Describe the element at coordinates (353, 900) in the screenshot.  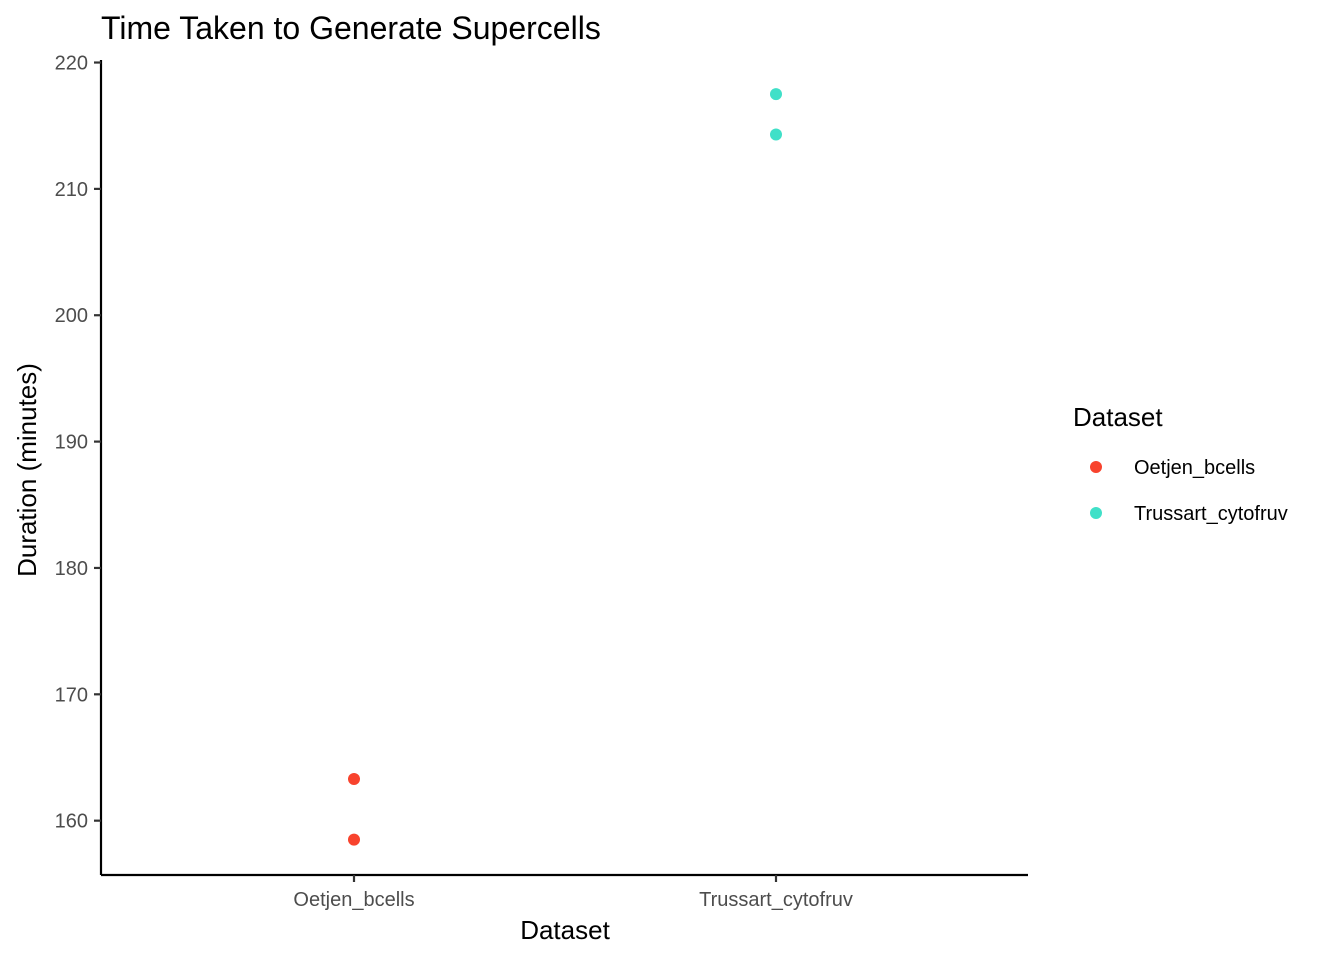
I see `x-tick-label: Oetjen_bcells` at that location.